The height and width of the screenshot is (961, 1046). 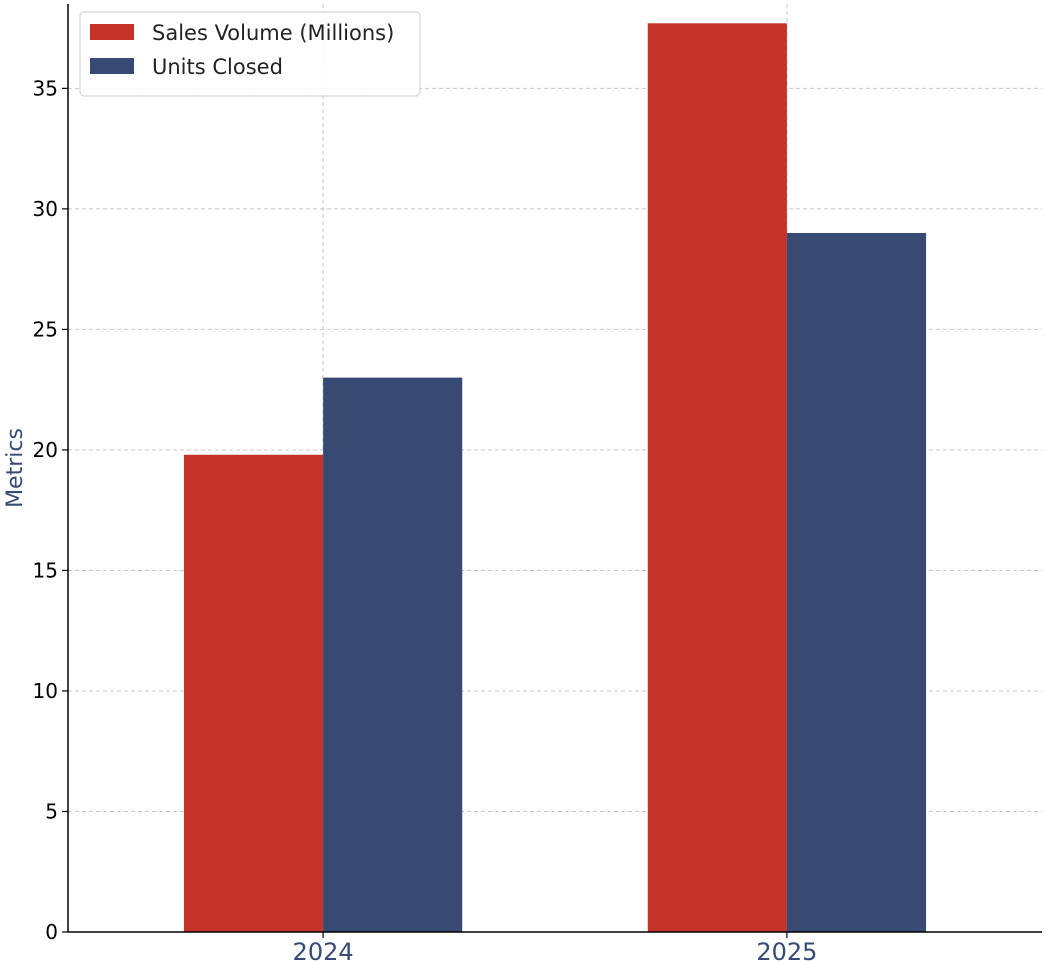 What do you see at coordinates (273, 33) in the screenshot?
I see `legend-label: Sales Volume (Millions)` at bounding box center [273, 33].